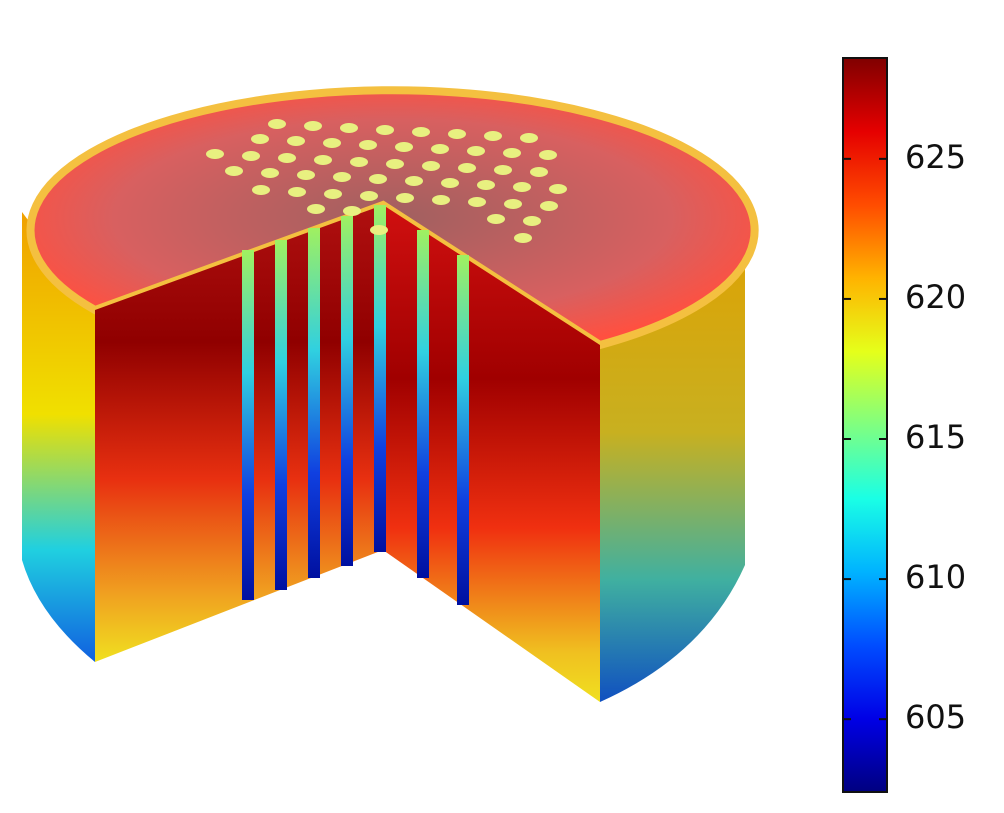 This screenshot has width=1004, height=813. Describe the element at coordinates (865, 425) in the screenshot. I see `colorbar` at that location.